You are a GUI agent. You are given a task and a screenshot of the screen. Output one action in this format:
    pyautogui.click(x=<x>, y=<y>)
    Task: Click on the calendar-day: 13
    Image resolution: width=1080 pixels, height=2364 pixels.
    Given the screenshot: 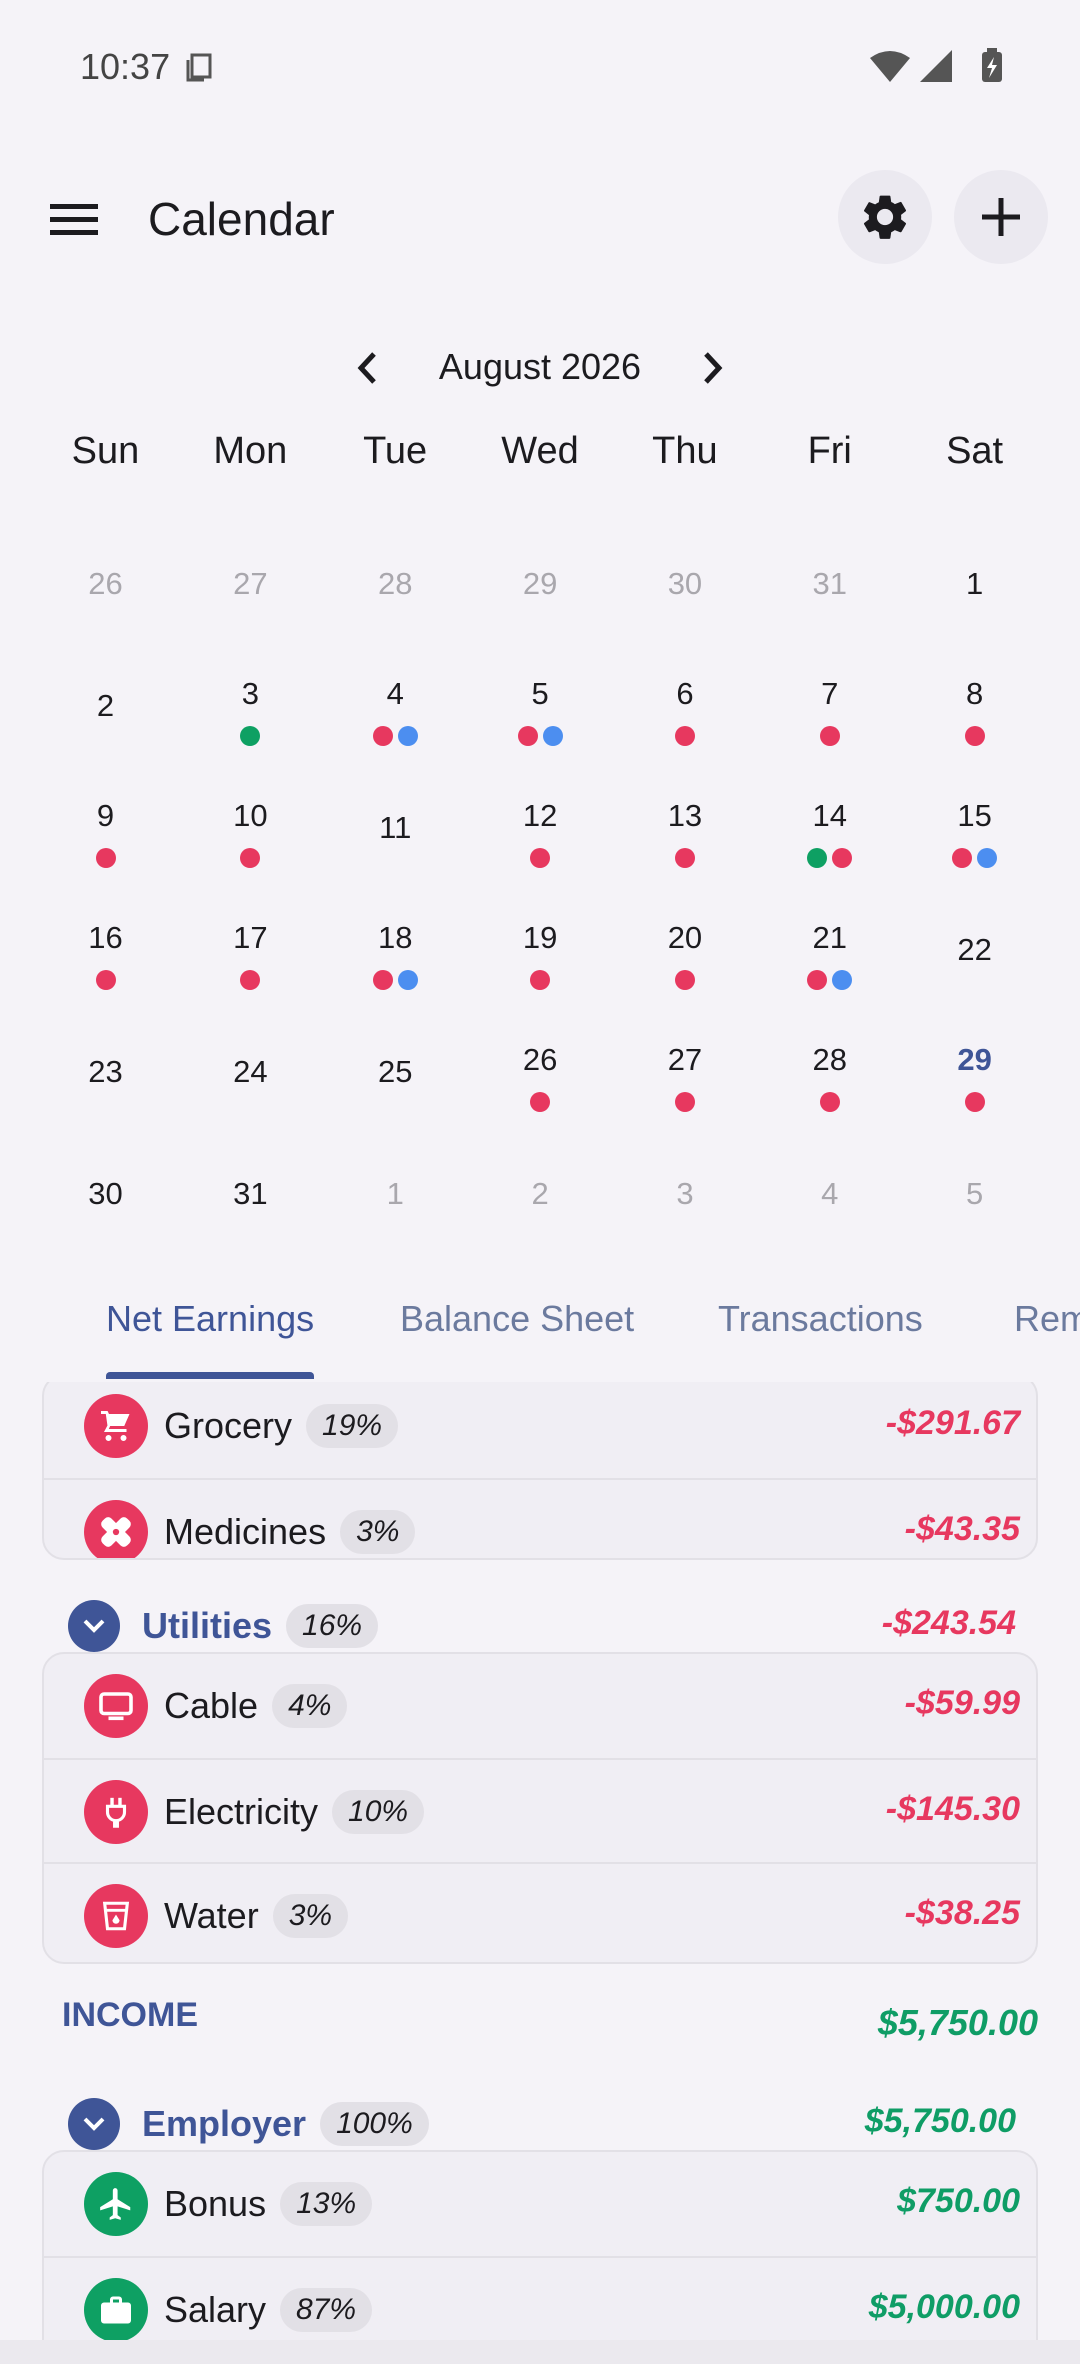 What is the action you would take?
    pyautogui.click(x=684, y=827)
    